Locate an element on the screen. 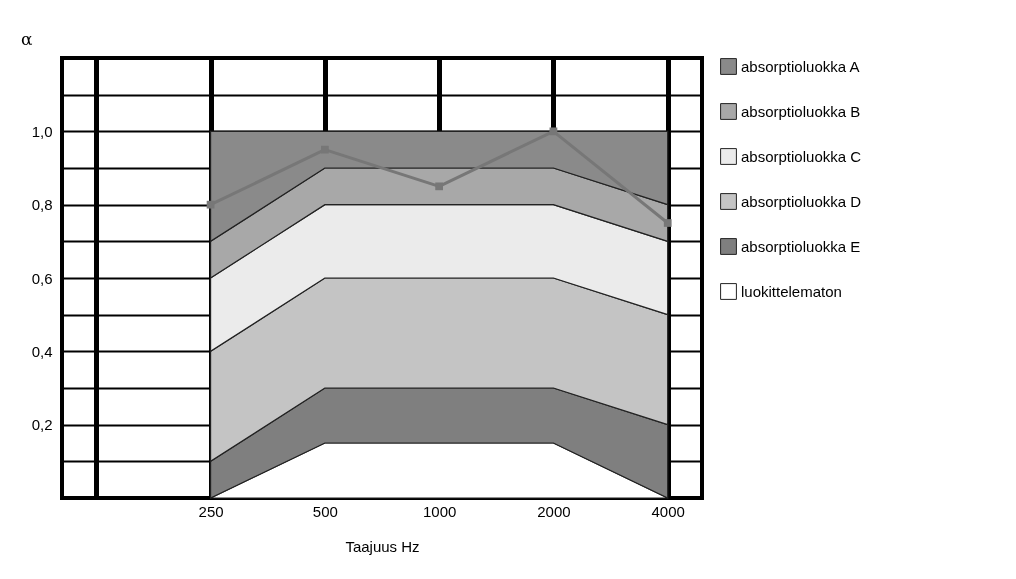 This screenshot has width=1016, height=579. legend-label: absorptioluokka C is located at coordinates (801, 156).